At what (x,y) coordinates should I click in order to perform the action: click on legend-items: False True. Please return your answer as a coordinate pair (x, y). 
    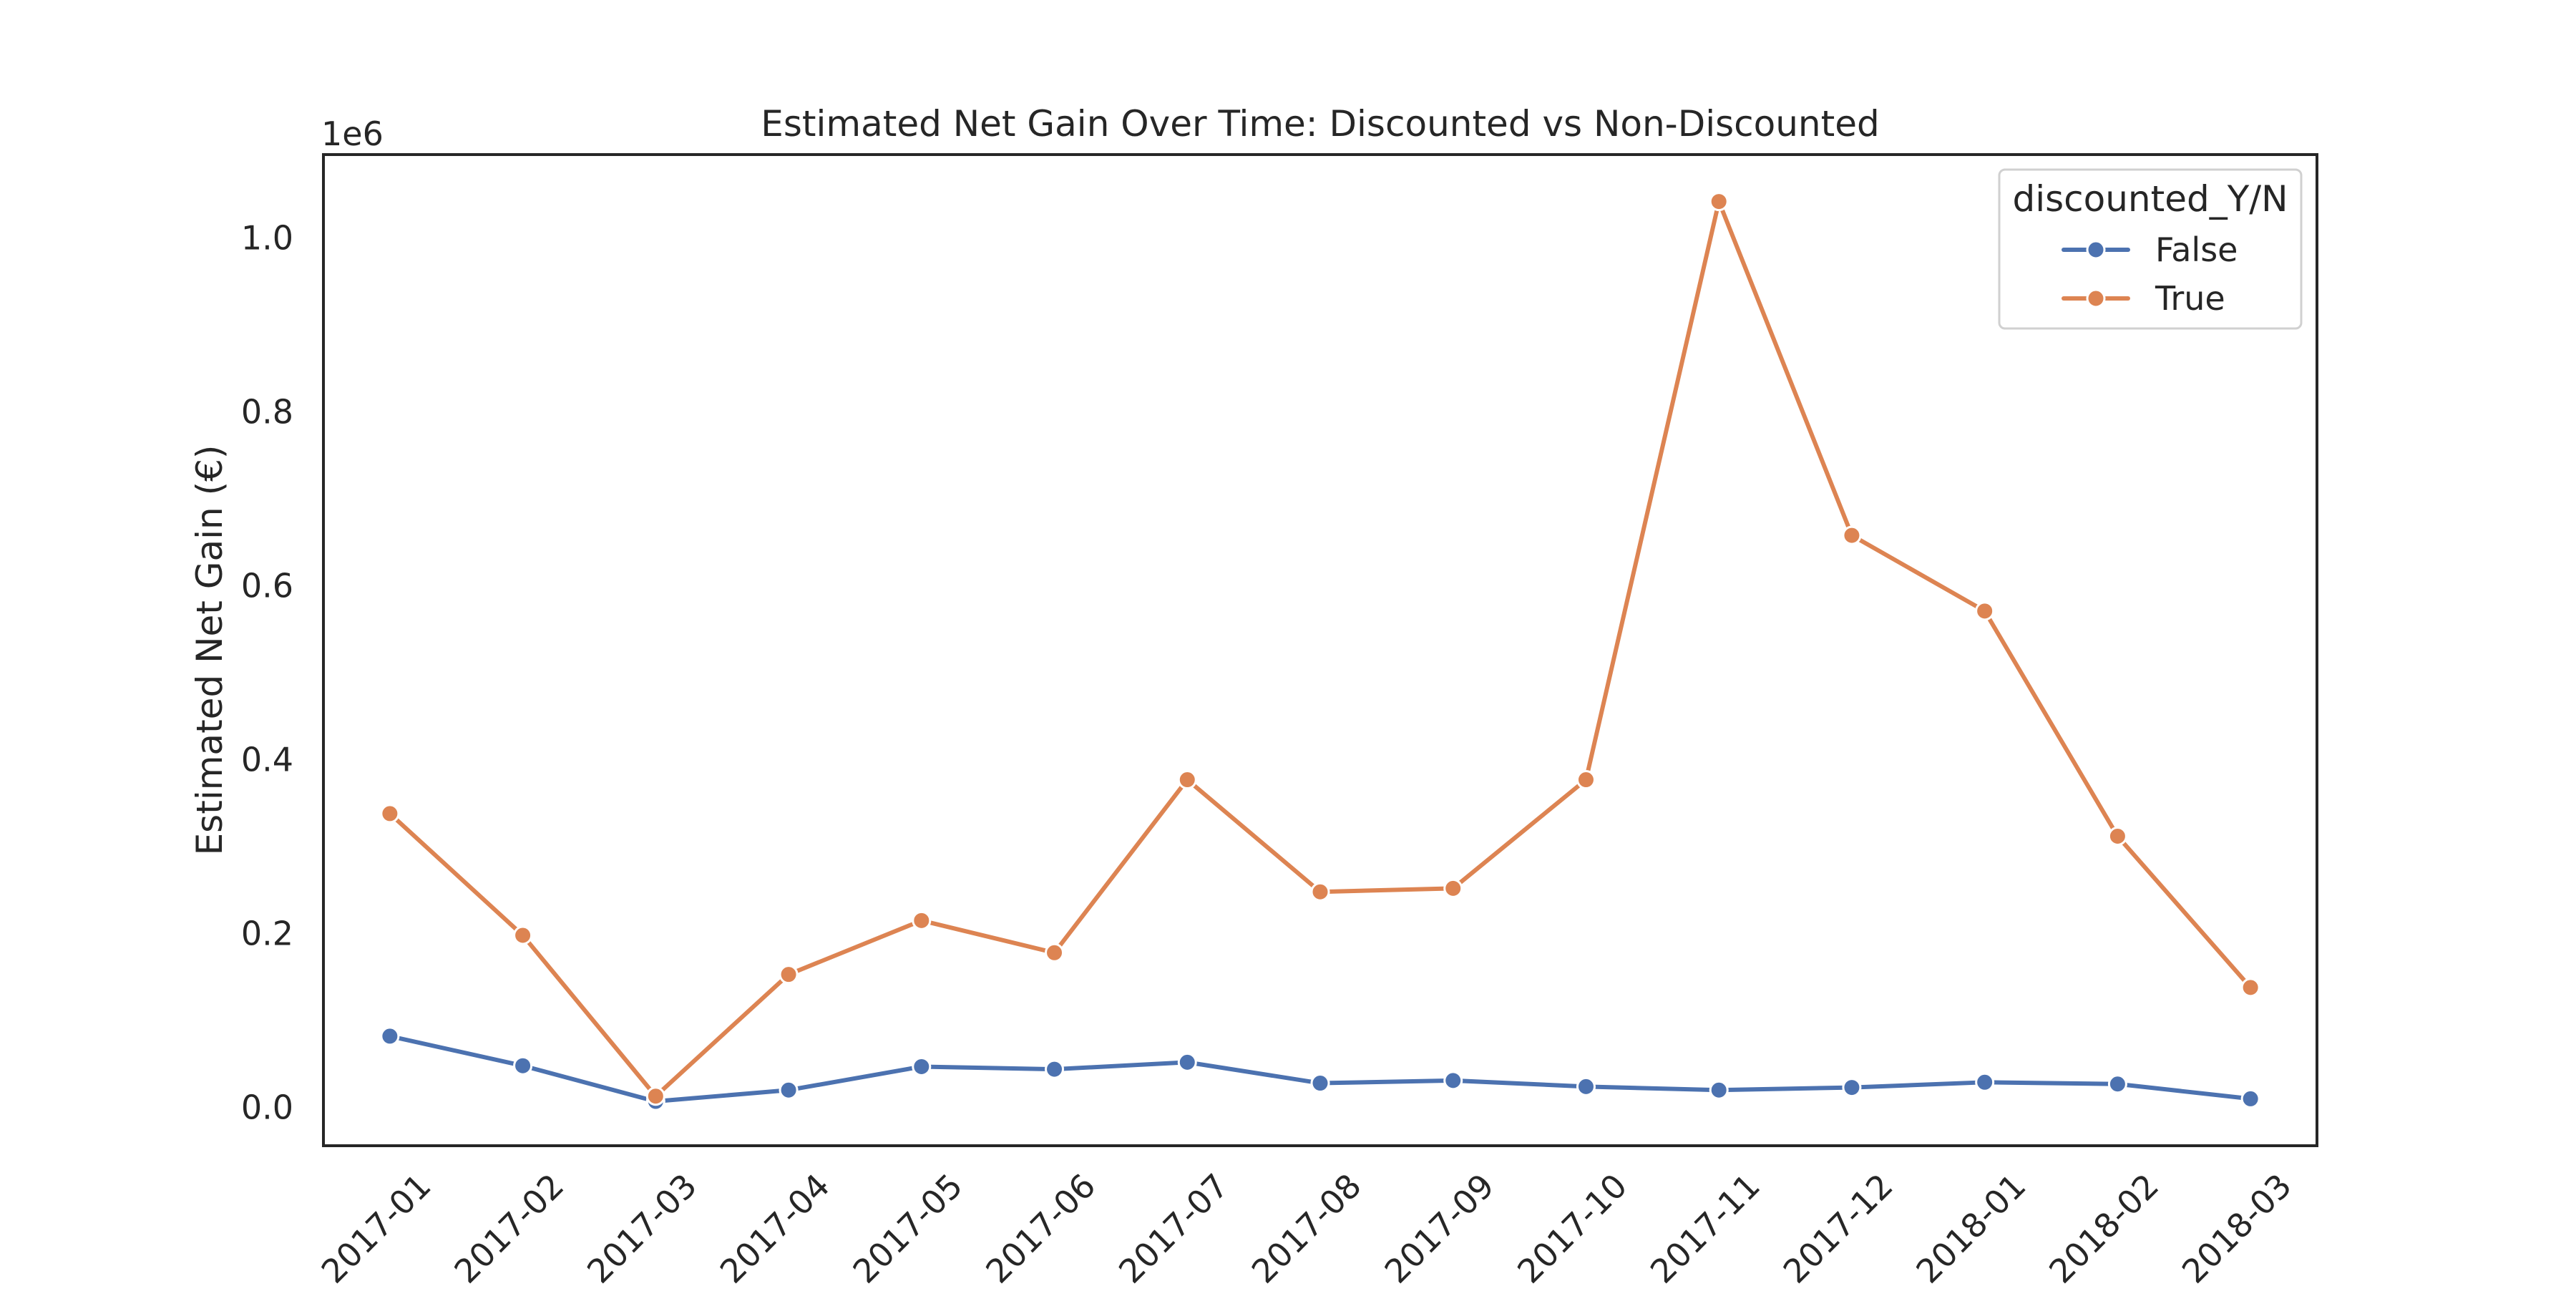
    Looking at the image, I should click on (2150, 274).